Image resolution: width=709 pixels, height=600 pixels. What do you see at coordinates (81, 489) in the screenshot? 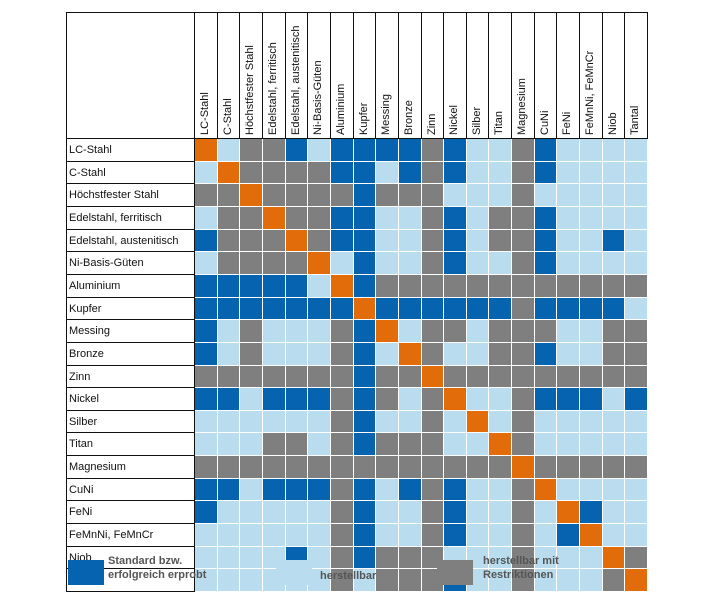
I see `row-label: CuNi` at bounding box center [81, 489].